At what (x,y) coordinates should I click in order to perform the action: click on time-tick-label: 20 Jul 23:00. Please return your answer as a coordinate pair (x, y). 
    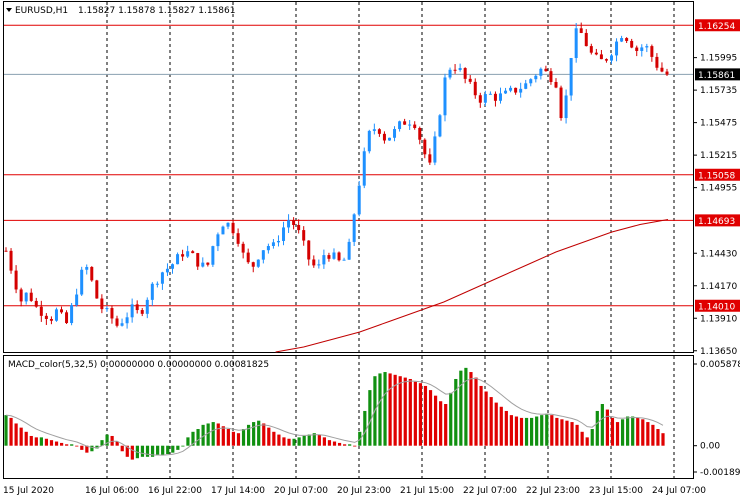
    Looking at the image, I should click on (364, 491).